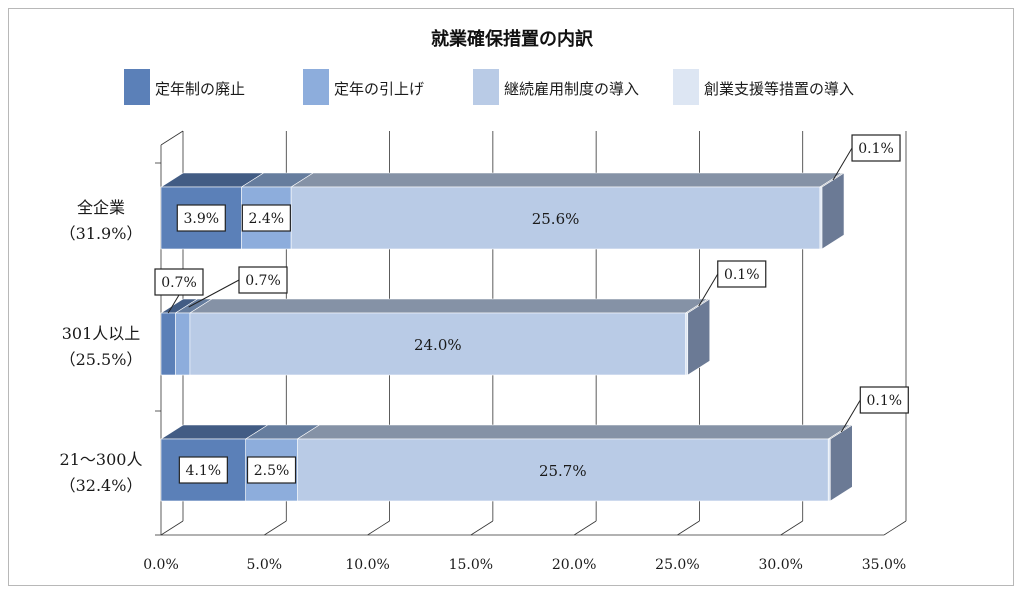 Image resolution: width=1024 pixels, height=597 pixels. I want to click on chart-title: 就業確保措置の内訳, so click(512, 39).